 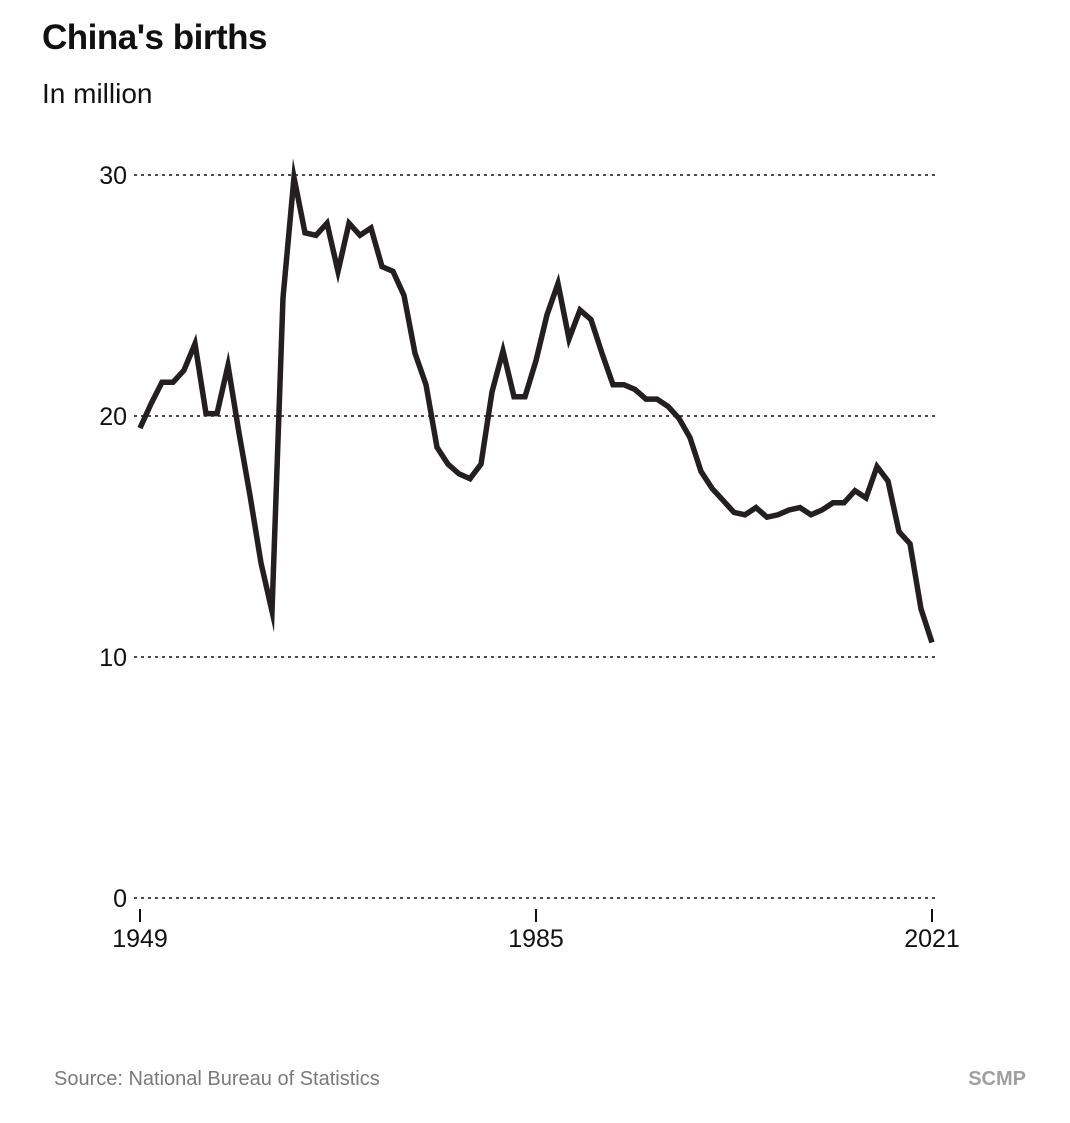 I want to click on y-tick-label-0: 0, so click(x=120, y=899).